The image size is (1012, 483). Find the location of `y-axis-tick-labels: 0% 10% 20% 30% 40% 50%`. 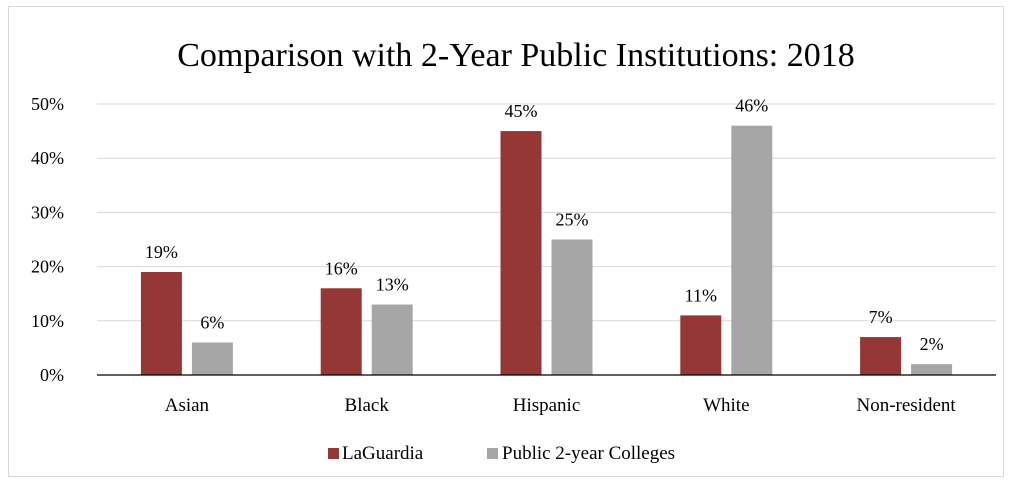

y-axis-tick-labels: 0% 10% 20% 30% 40% 50% is located at coordinates (47, 239).